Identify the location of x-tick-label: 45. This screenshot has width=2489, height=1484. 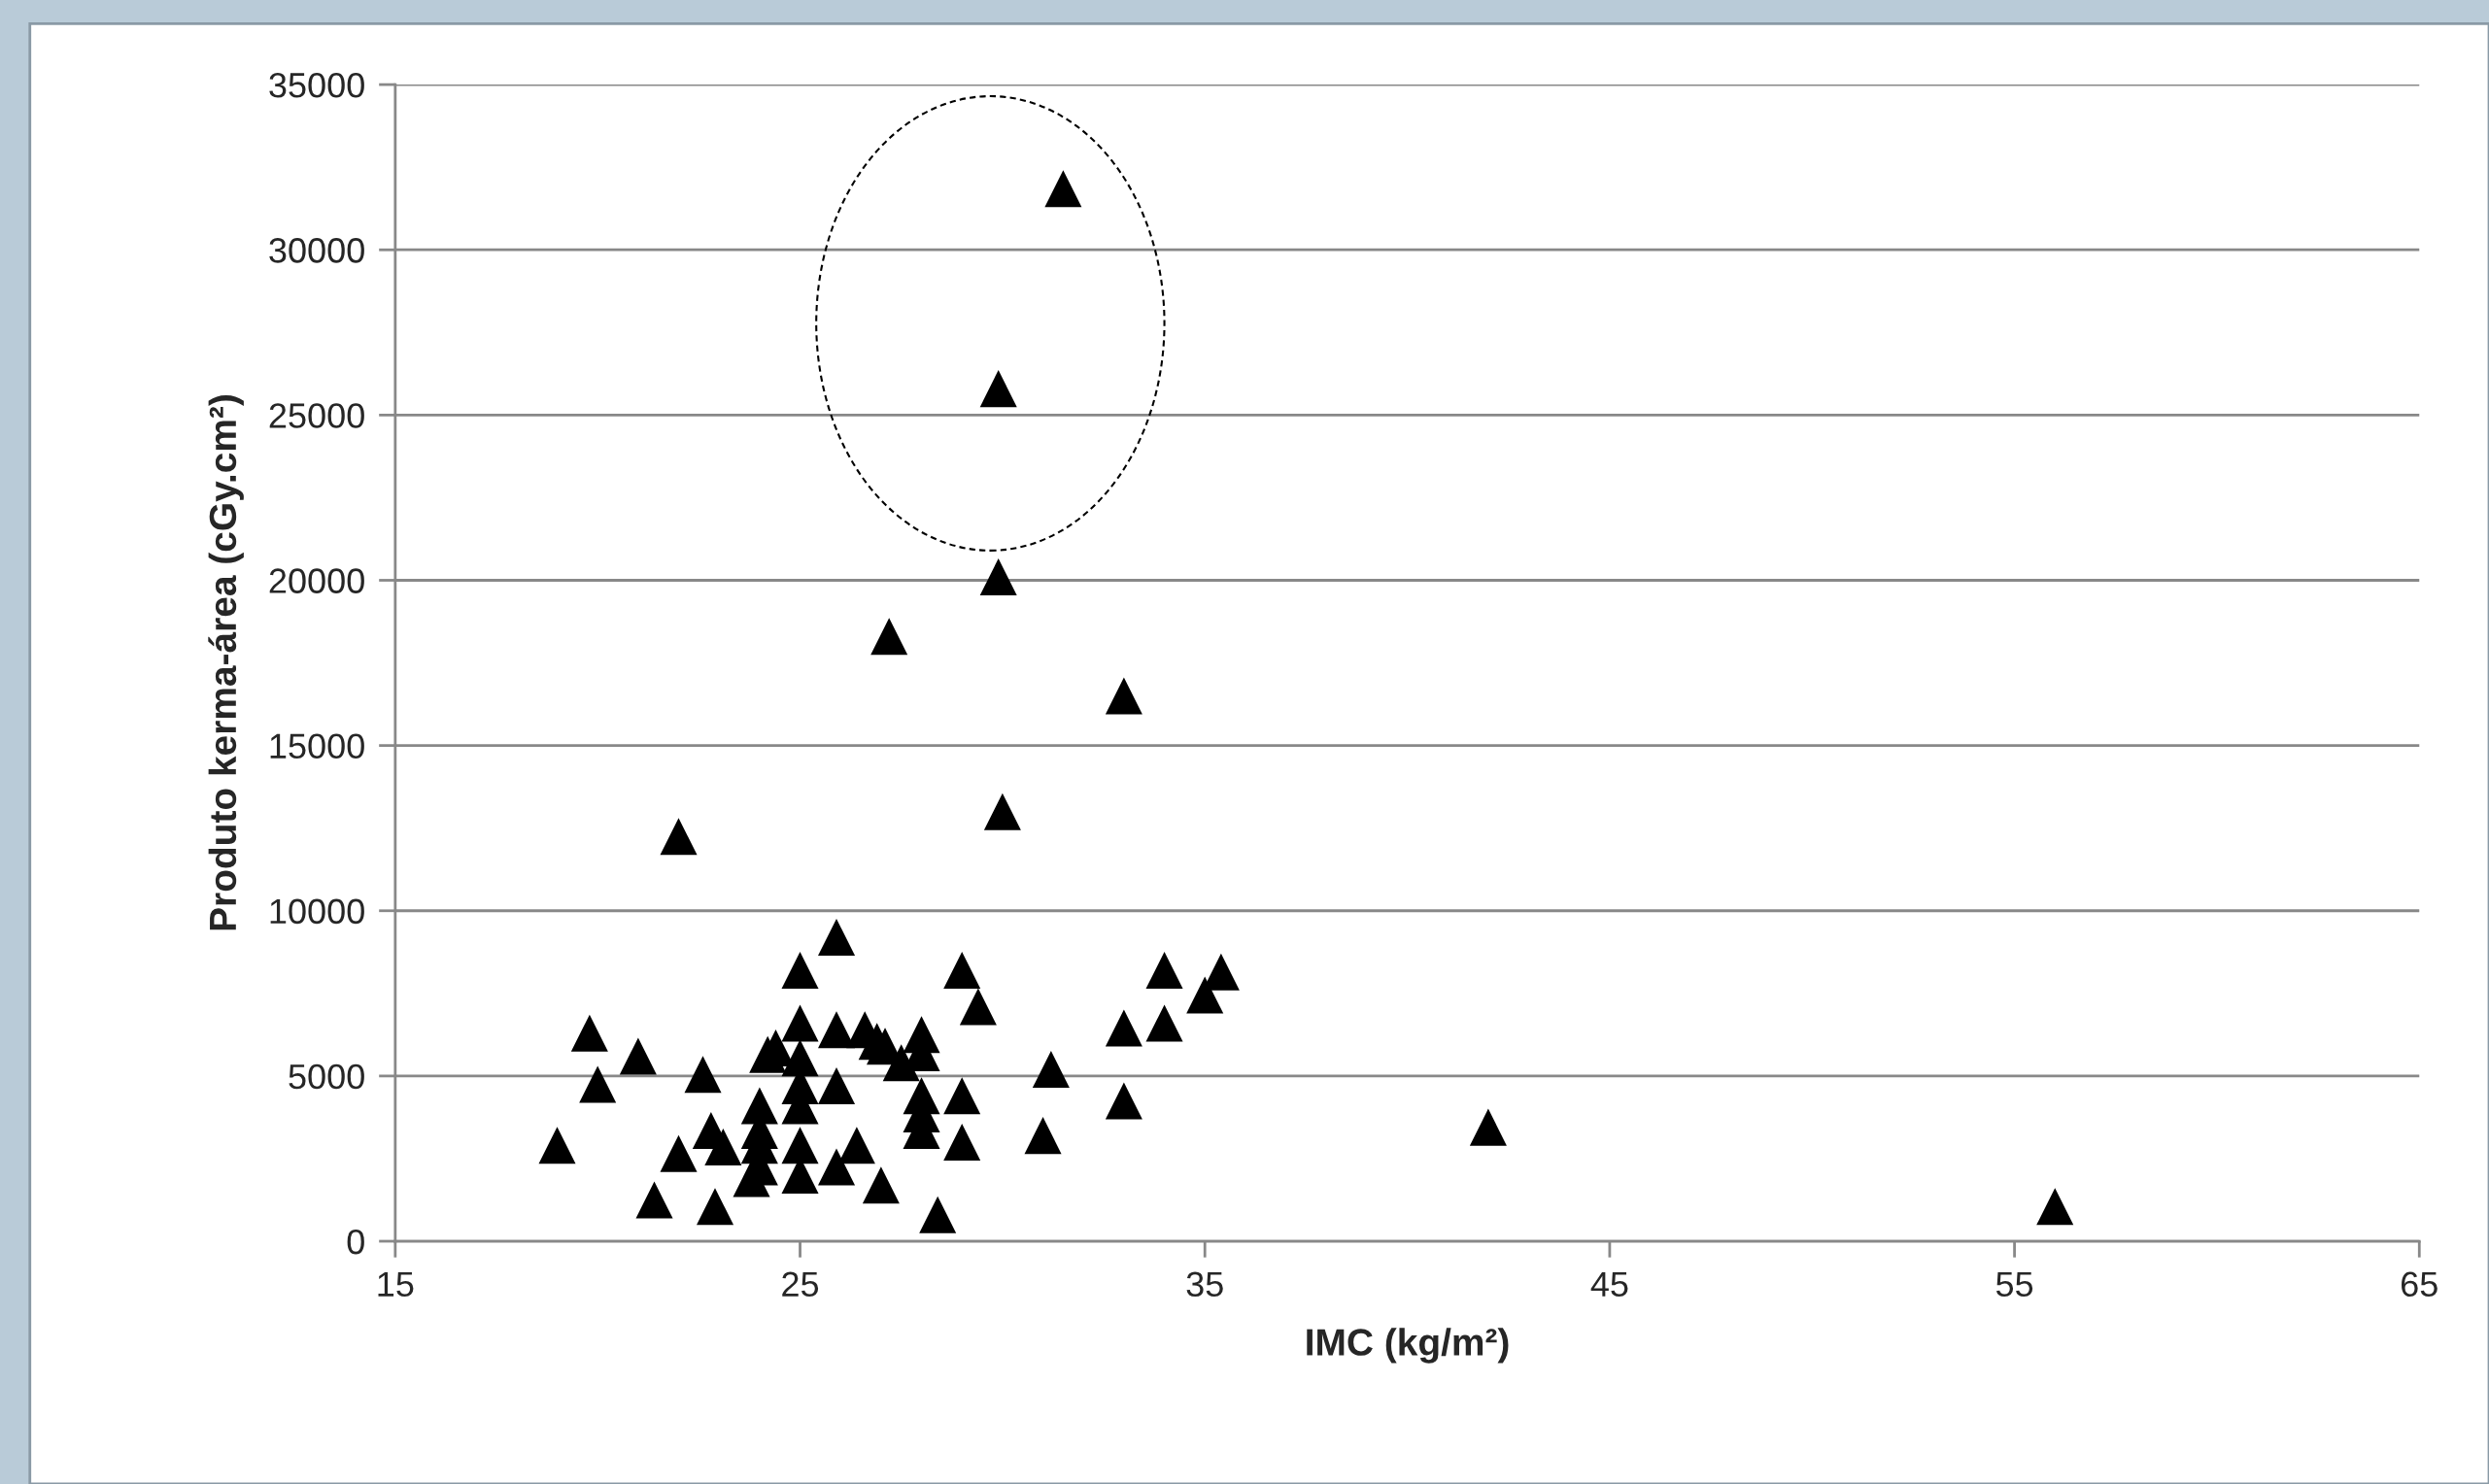
(1609, 1284).